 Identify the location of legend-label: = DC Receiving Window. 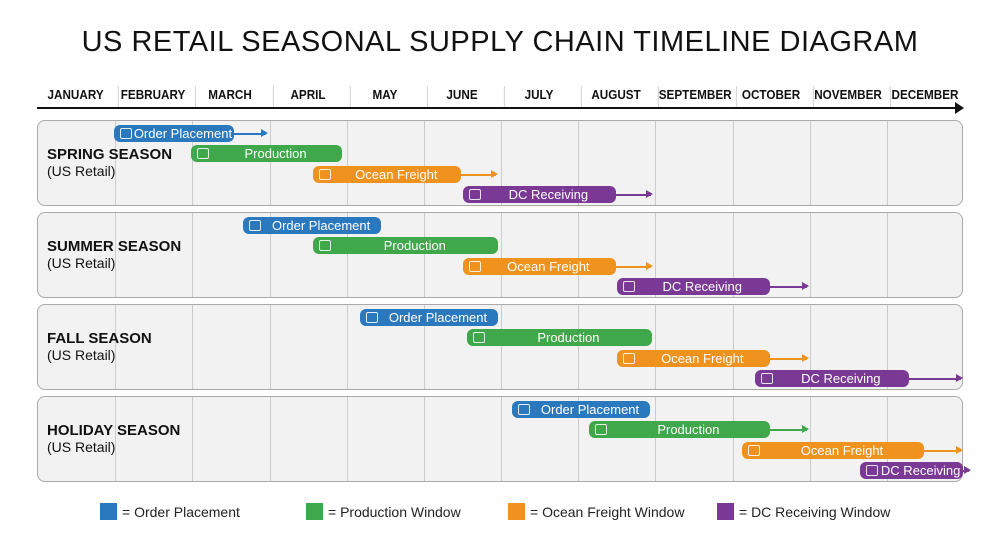
(815, 511).